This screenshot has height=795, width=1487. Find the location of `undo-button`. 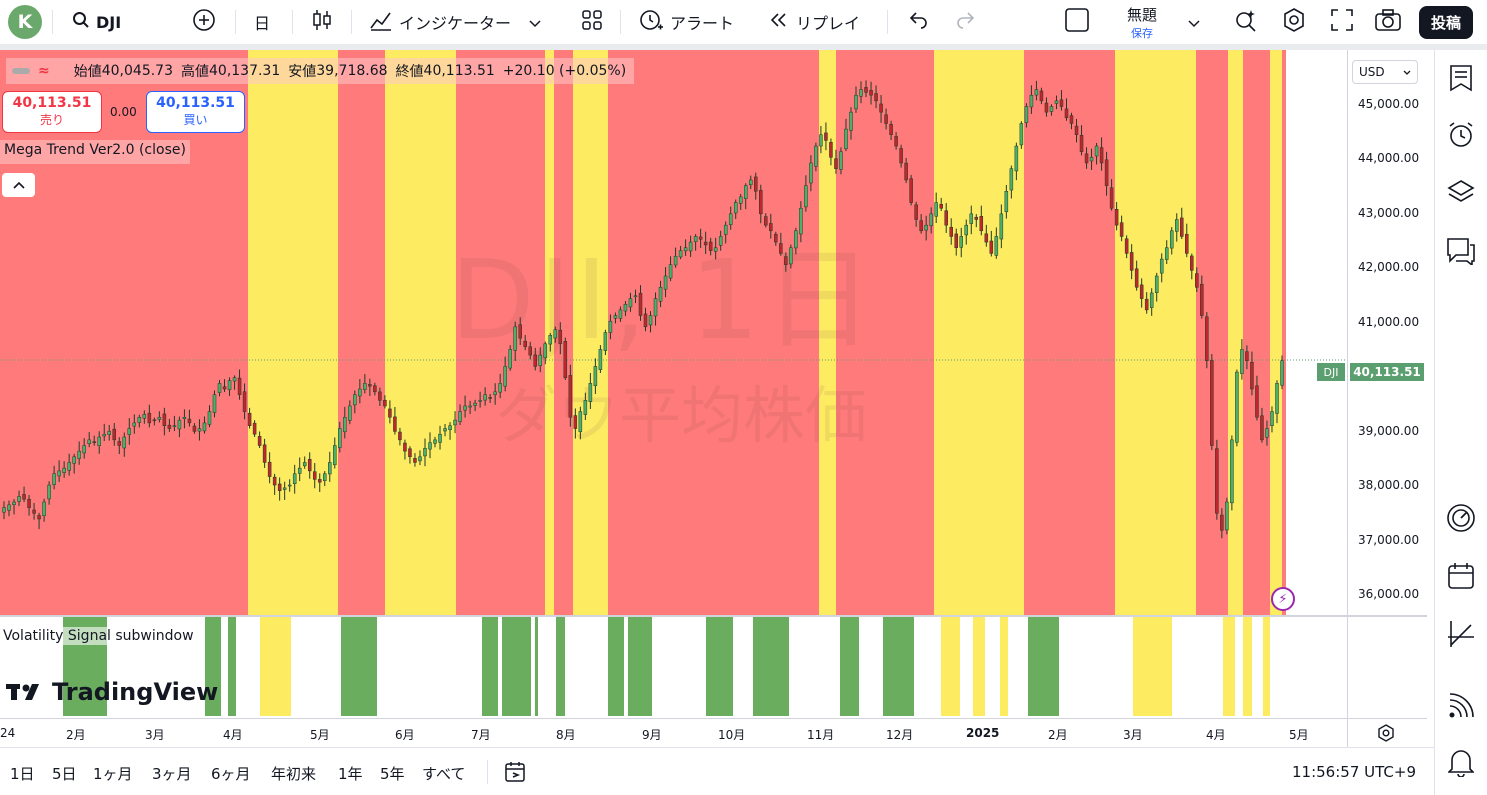

undo-button is located at coordinates (918, 22).